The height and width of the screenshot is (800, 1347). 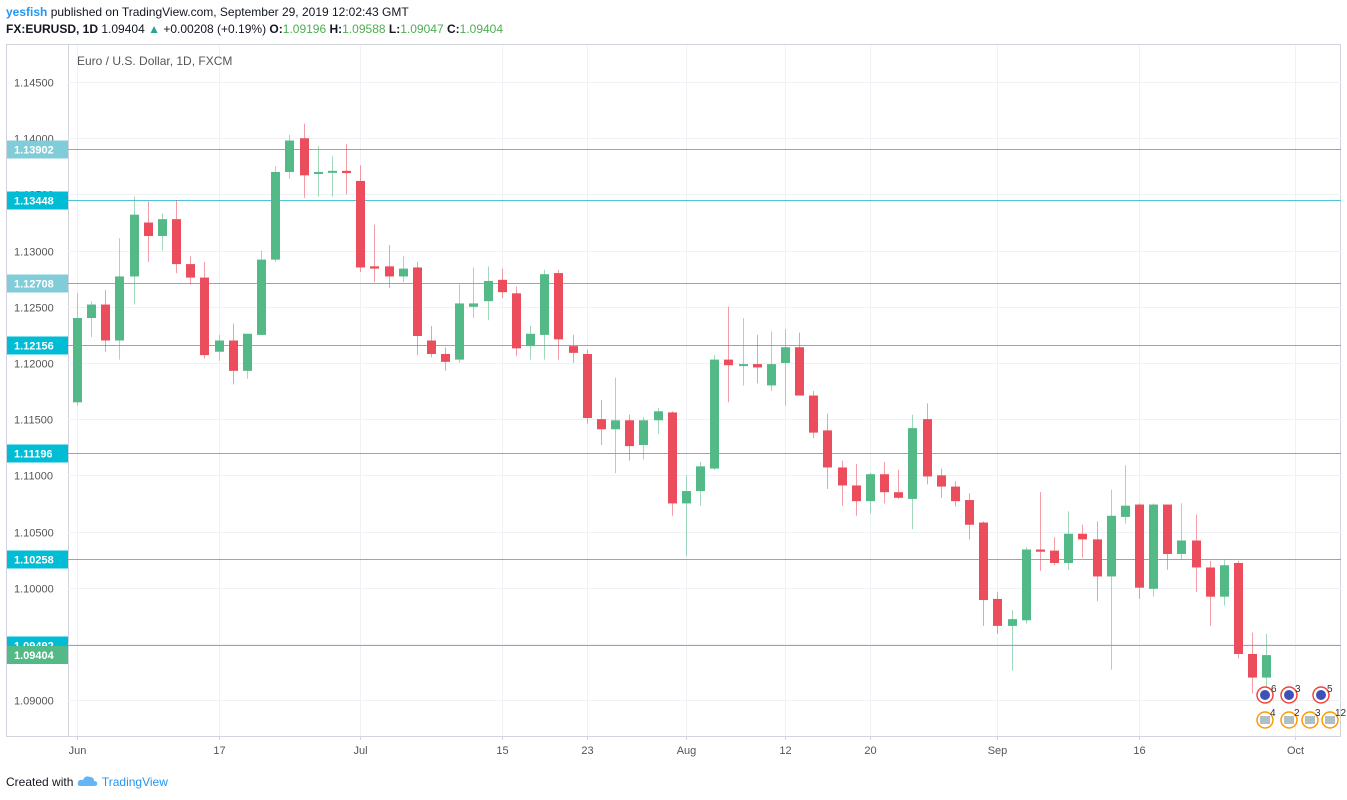 What do you see at coordinates (1322, 694) in the screenshot?
I see `event-calendar-icon: 5` at bounding box center [1322, 694].